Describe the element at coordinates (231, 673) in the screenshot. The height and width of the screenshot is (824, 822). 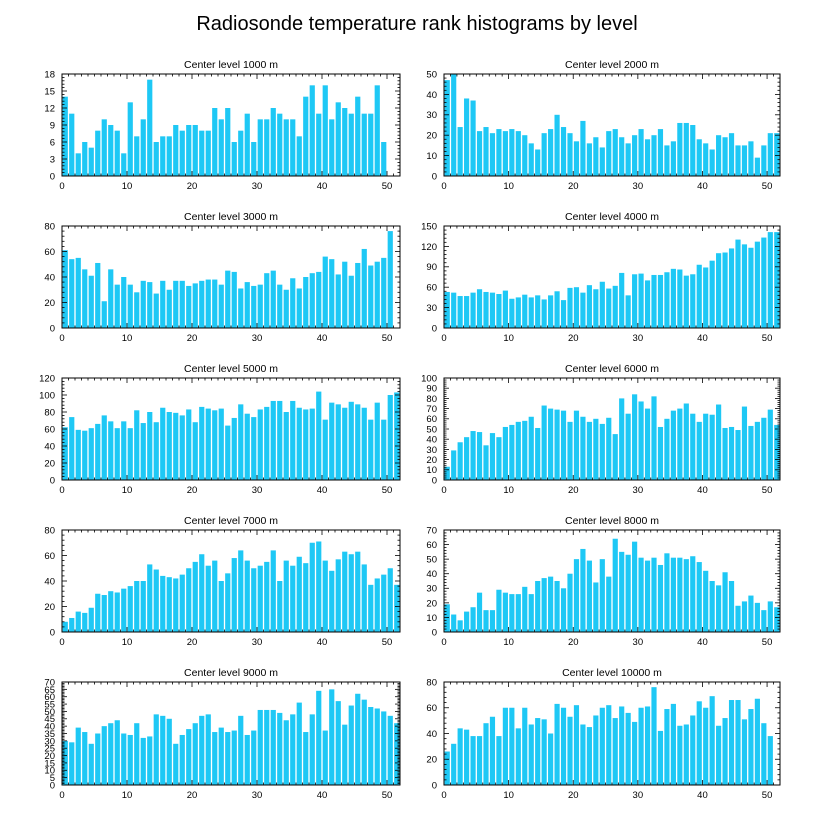
I see `panel-title: Center level 9000 m` at that location.